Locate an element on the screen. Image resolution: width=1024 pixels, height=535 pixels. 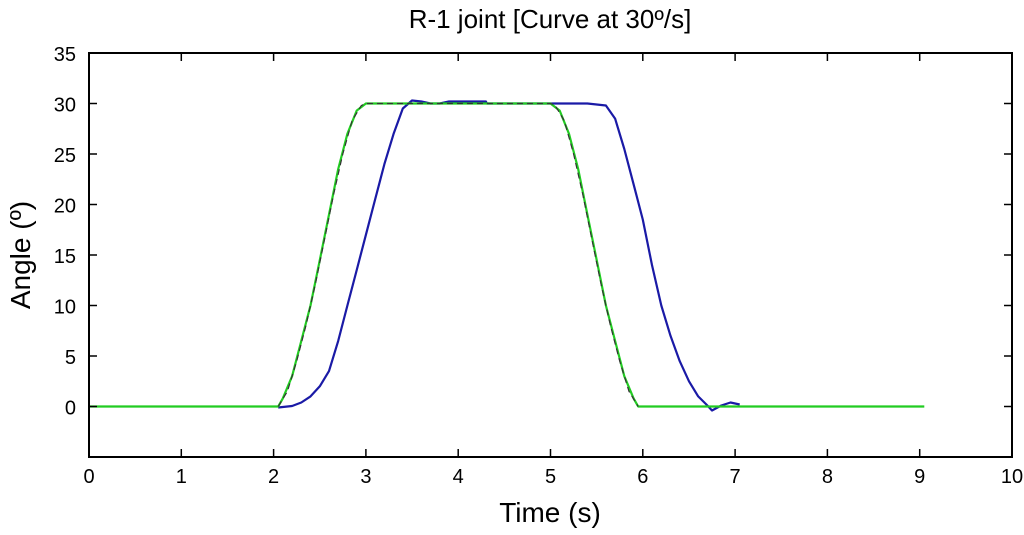
y-axis-label: Angle (º) is located at coordinates (20, 255).